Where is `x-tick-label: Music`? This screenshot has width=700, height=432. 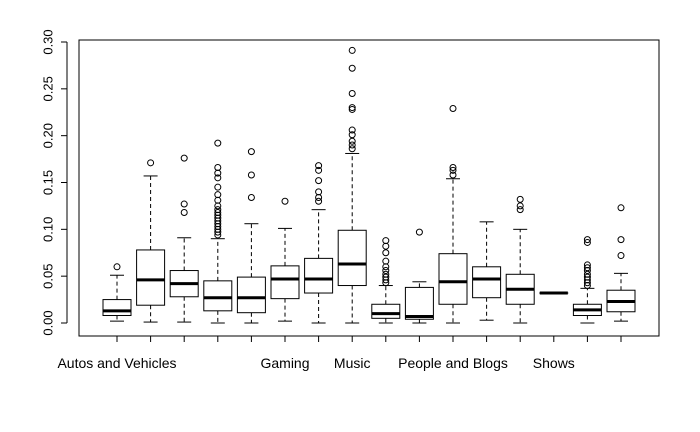
x-tick-label: Music is located at coordinates (352, 363).